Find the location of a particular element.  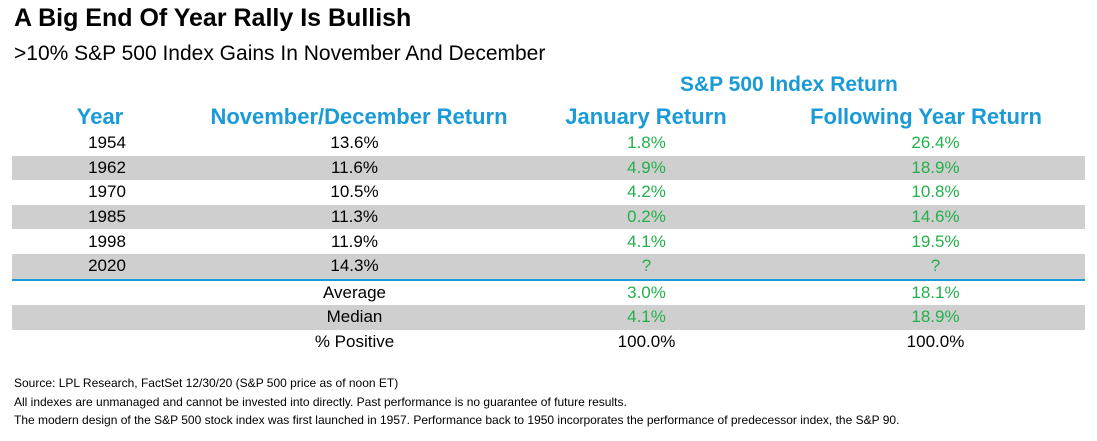

table-row: 1998 11.9% 4.1% 19.5% is located at coordinates (548, 241).